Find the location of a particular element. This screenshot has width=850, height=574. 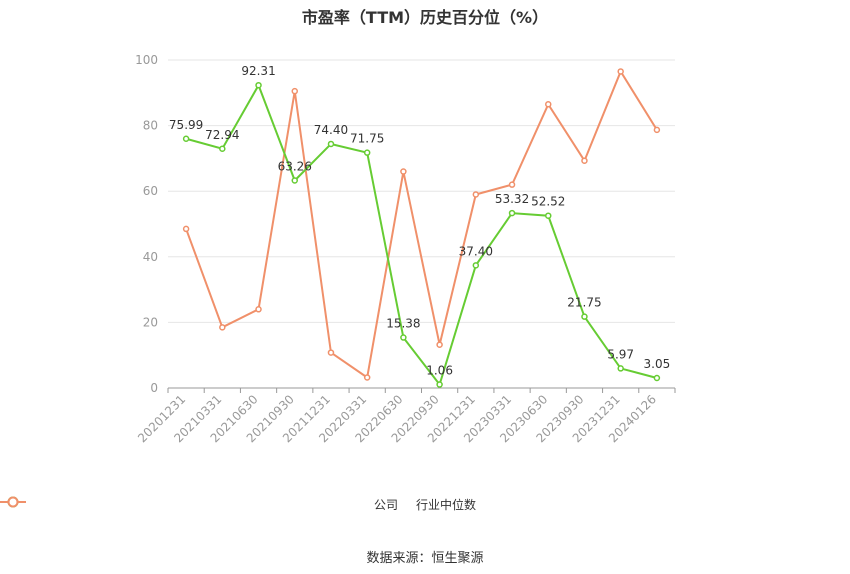

y-tick-label: 20 is located at coordinates (150, 322).